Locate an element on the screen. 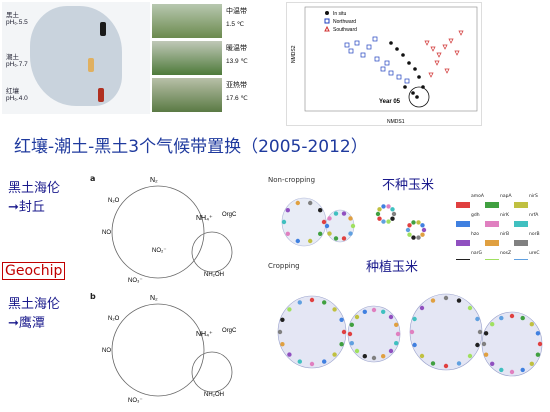 This screenshot has height=412, width=550. fluvo-soil-marker is located at coordinates (91, 65).